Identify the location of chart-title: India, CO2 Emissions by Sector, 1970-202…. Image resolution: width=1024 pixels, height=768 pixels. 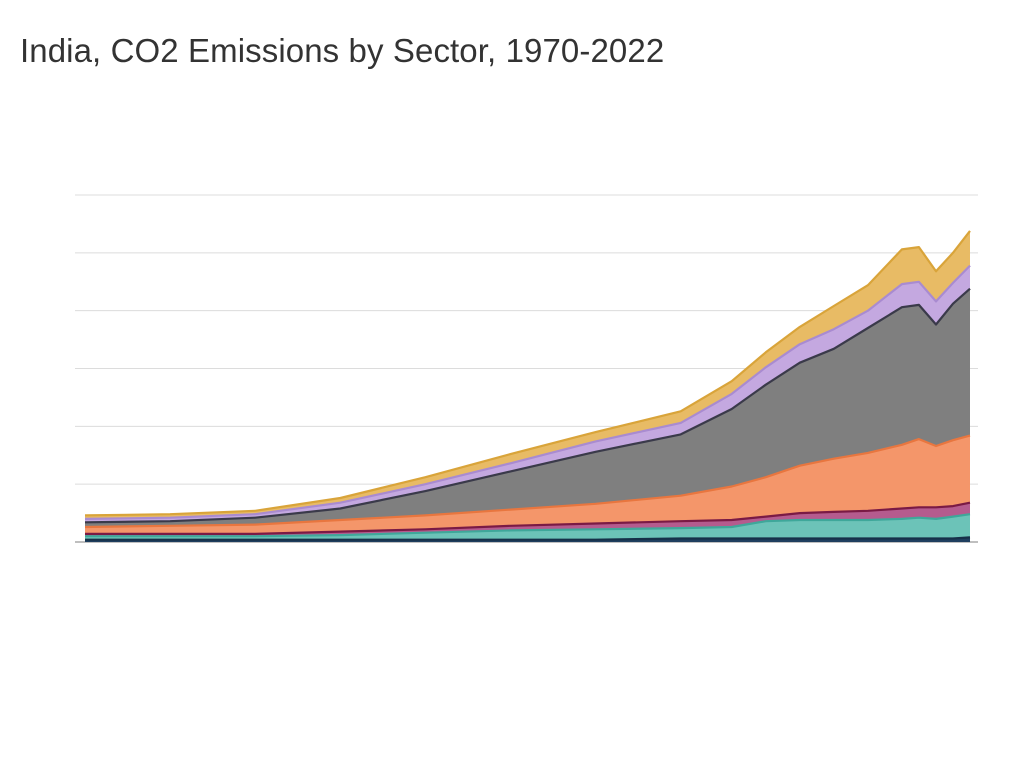
(342, 50).